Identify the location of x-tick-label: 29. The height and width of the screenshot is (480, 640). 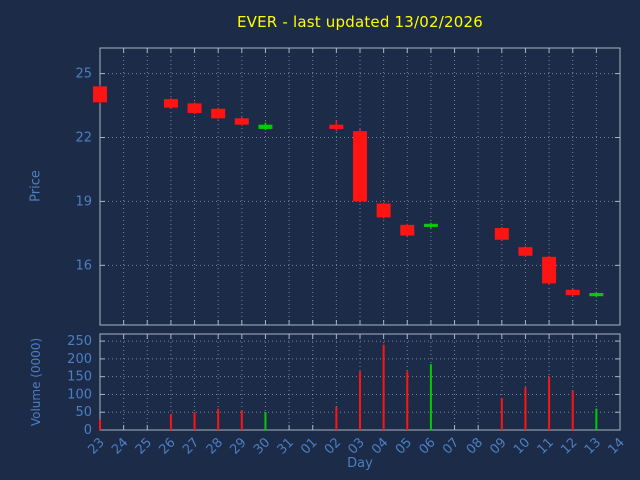
(238, 446).